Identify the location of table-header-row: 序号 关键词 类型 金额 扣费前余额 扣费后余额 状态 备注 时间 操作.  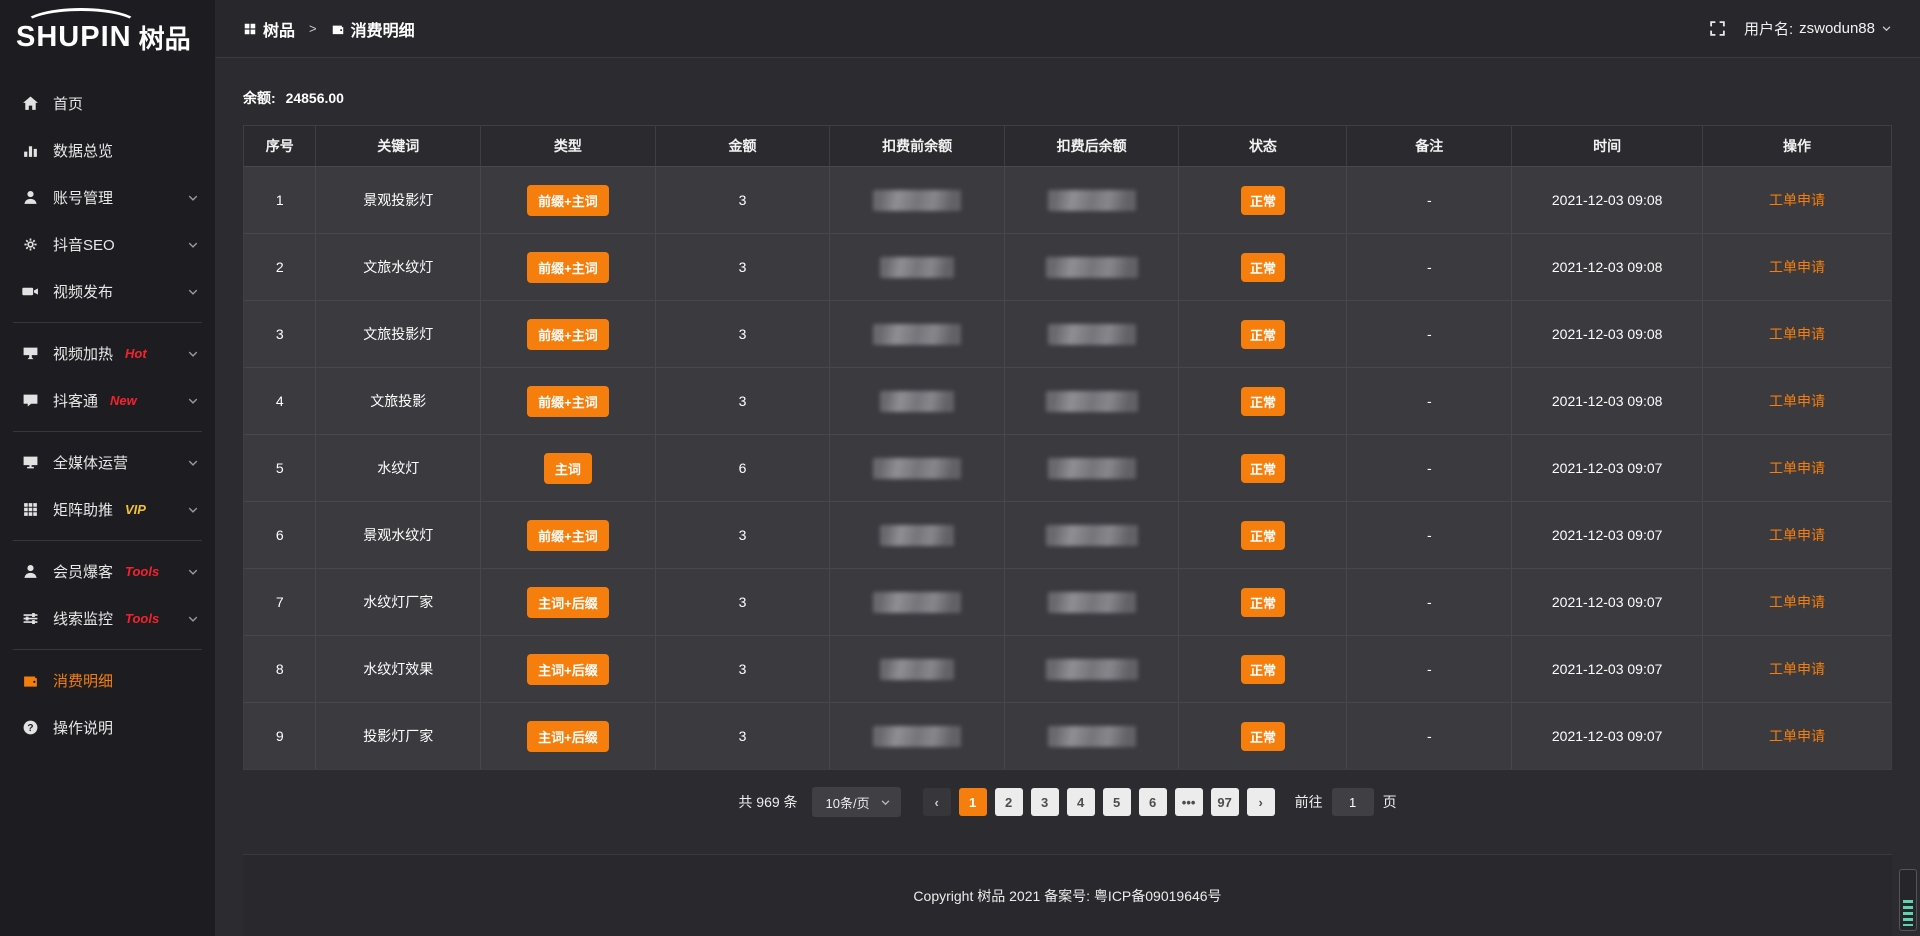
(1067, 146).